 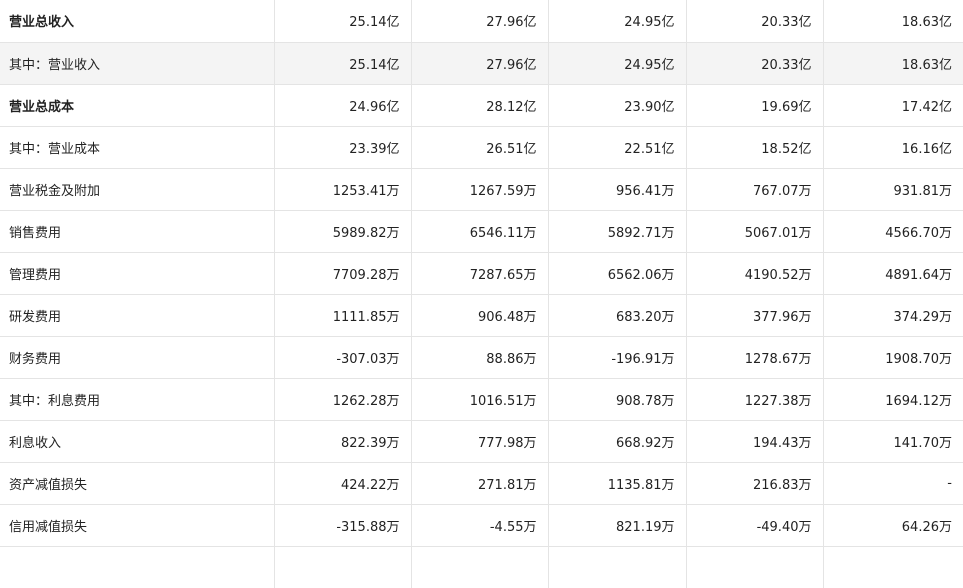 I want to click on value-cell: 141.70万, so click(x=893, y=441).